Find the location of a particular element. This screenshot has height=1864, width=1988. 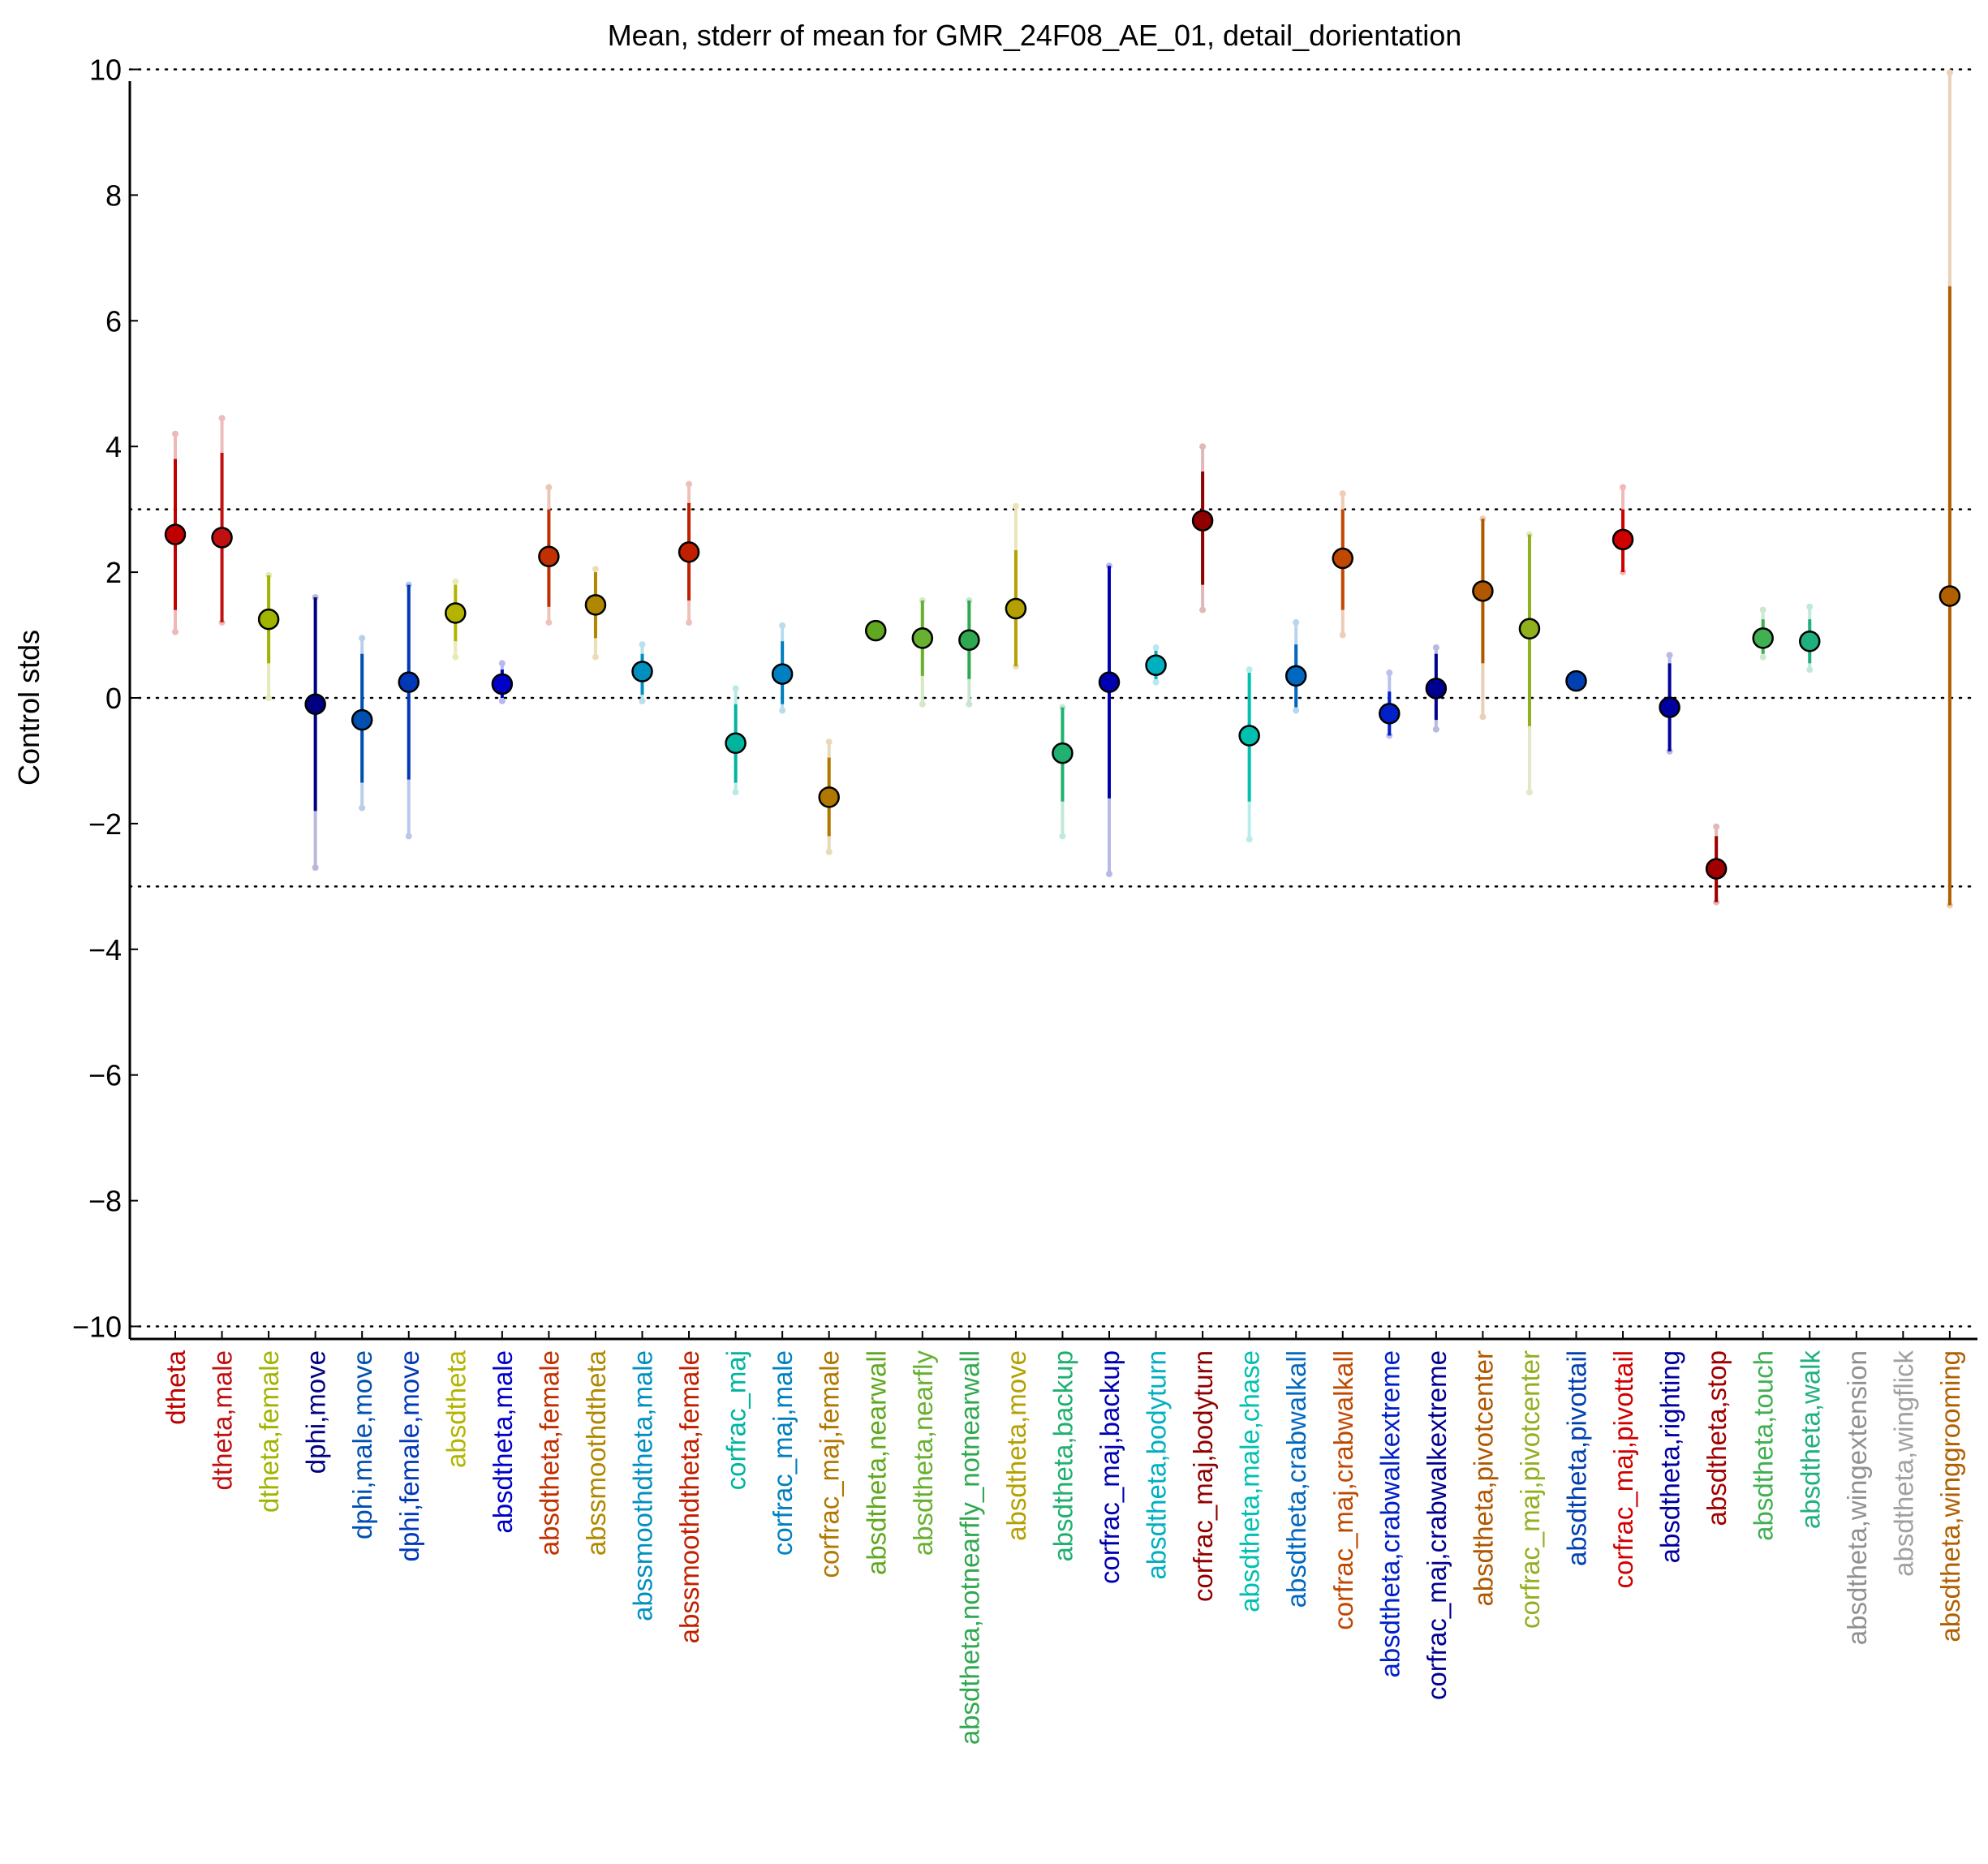

x-tick-label: dphi,male,move is located at coordinates (362, 1444).